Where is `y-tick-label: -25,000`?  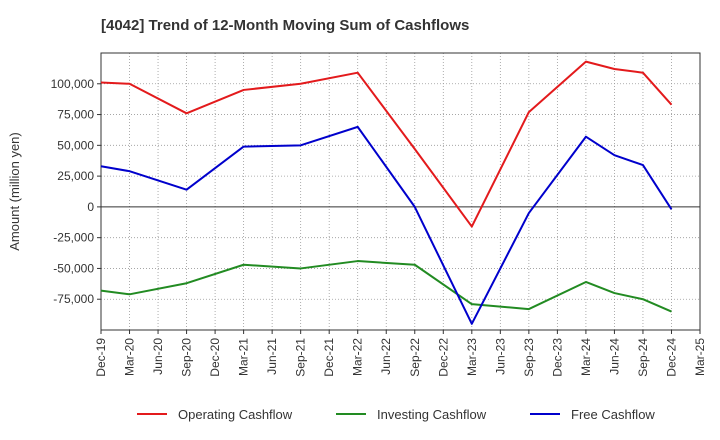
y-tick-label: -25,000 is located at coordinates (73, 238).